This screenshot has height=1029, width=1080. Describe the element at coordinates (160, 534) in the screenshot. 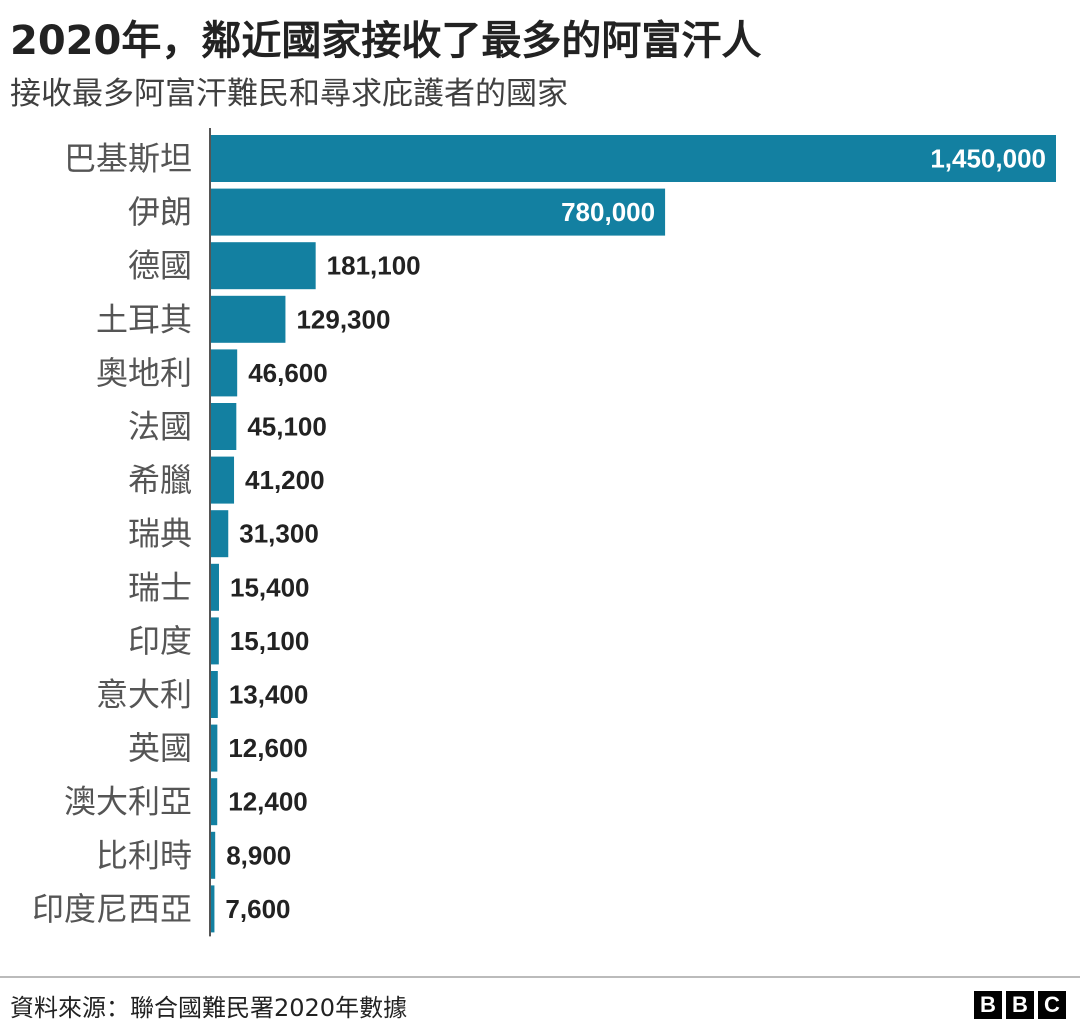

I see `category-label: 瑞典` at that location.